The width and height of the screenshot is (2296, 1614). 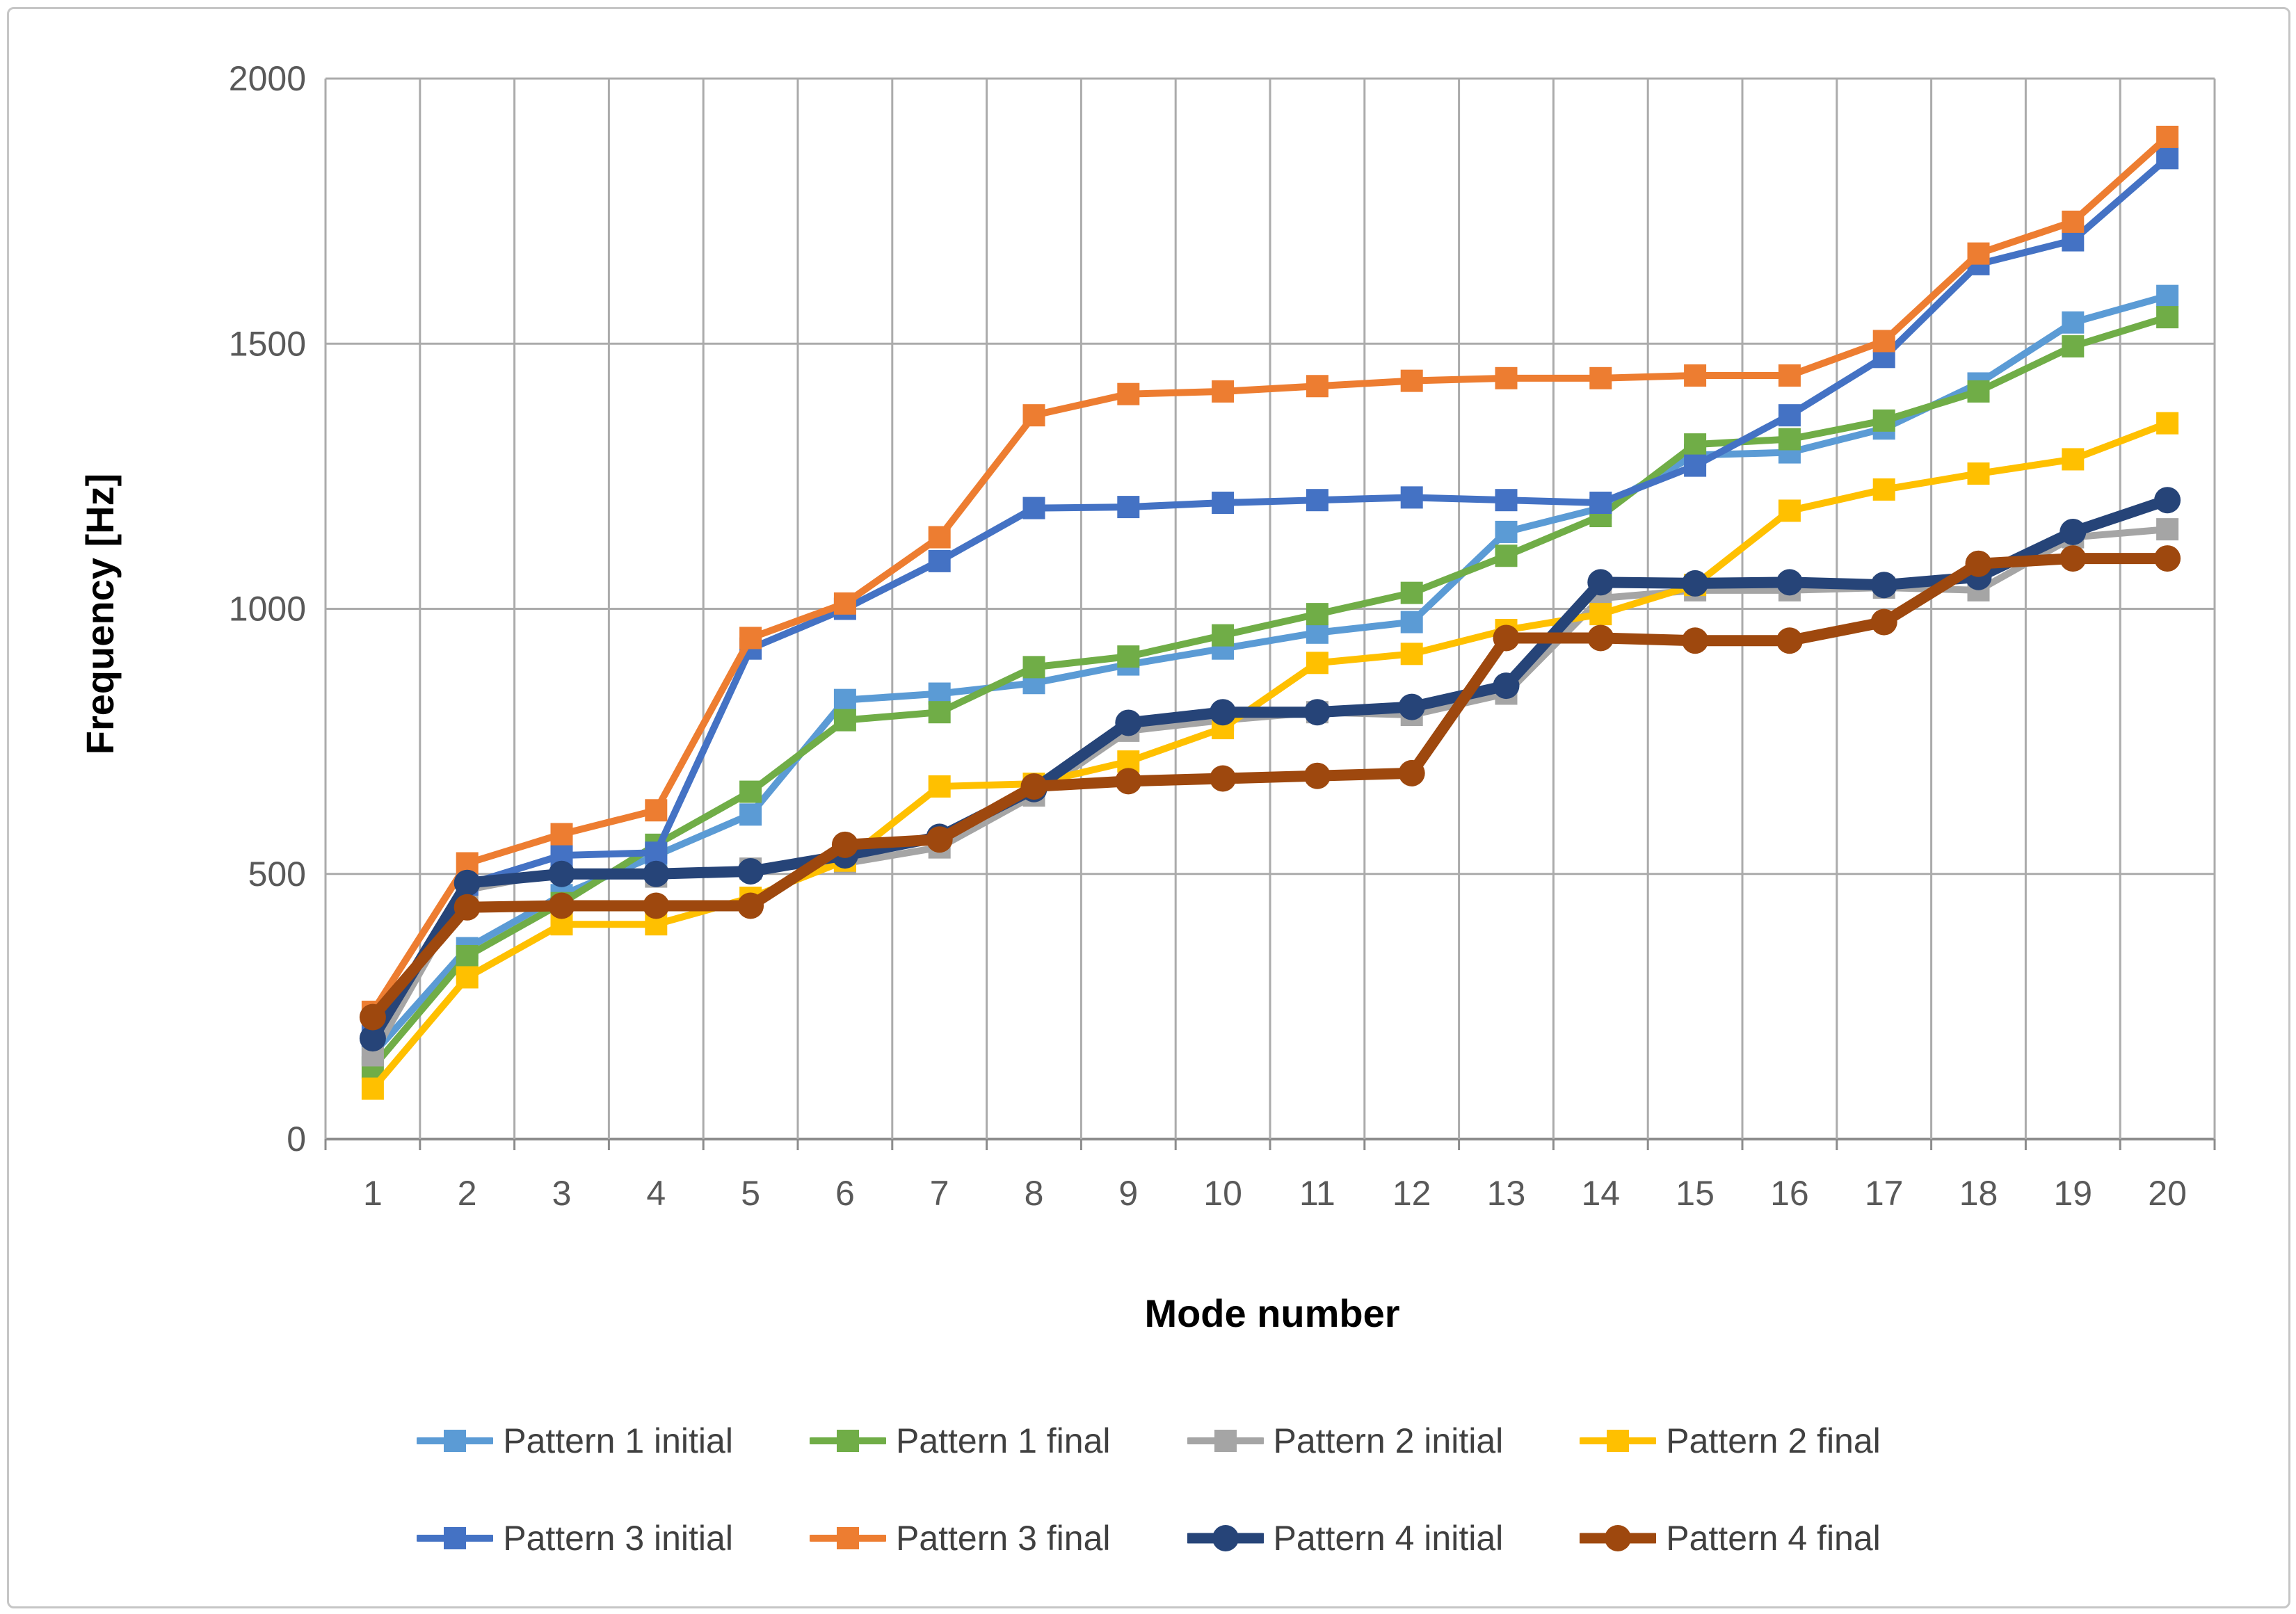 I want to click on x-tick-label: 1, so click(x=373, y=1193).